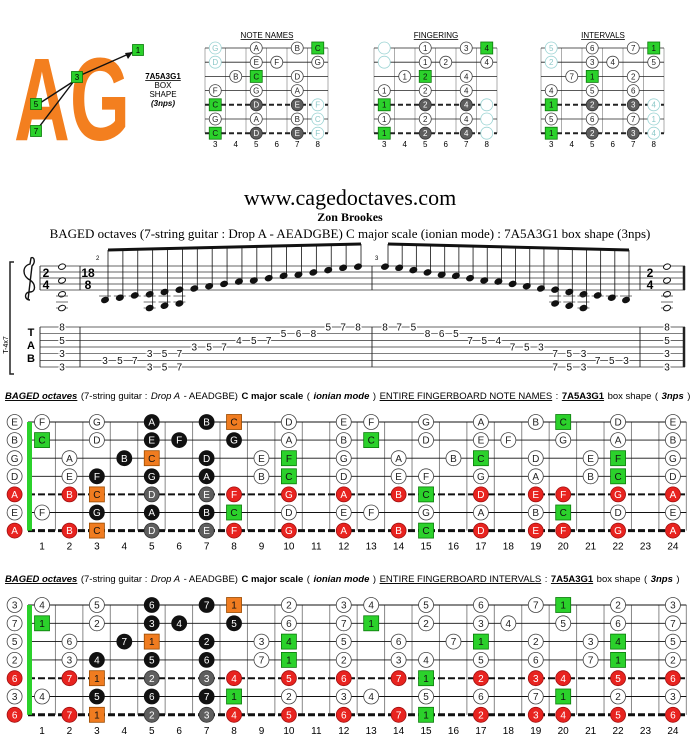  Describe the element at coordinates (125, 731) in the screenshot. I see `fret-number: 4` at that location.